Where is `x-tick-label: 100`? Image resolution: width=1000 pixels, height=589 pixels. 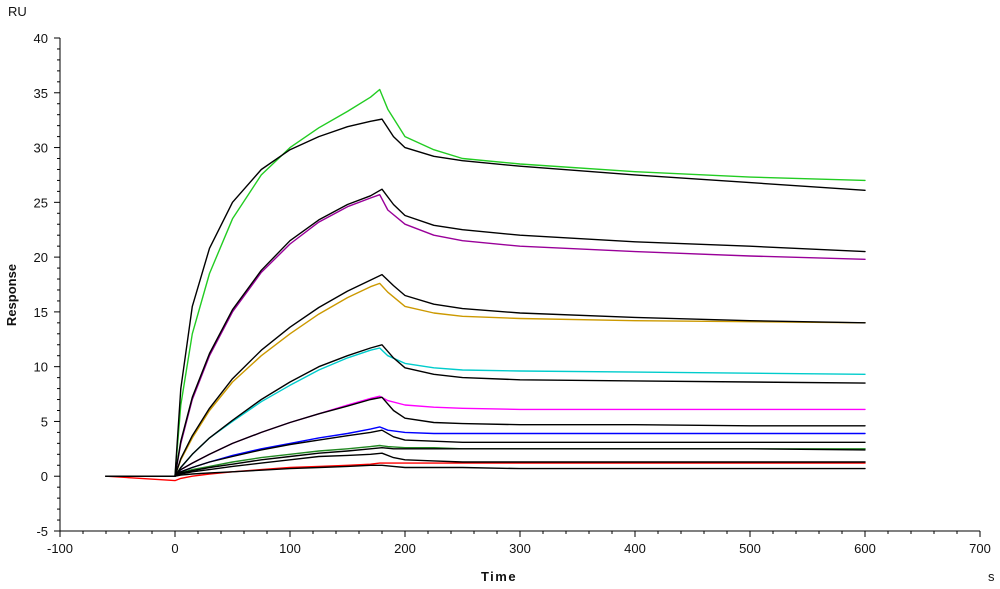 x-tick-label: 100 is located at coordinates (290, 548).